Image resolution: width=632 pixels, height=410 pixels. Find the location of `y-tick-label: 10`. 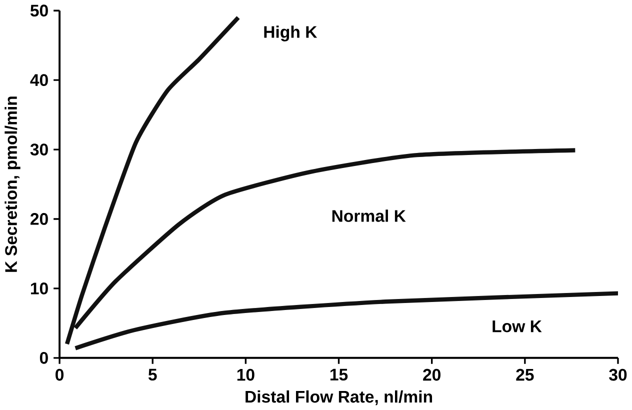

y-tick-label: 10 is located at coordinates (39, 288).